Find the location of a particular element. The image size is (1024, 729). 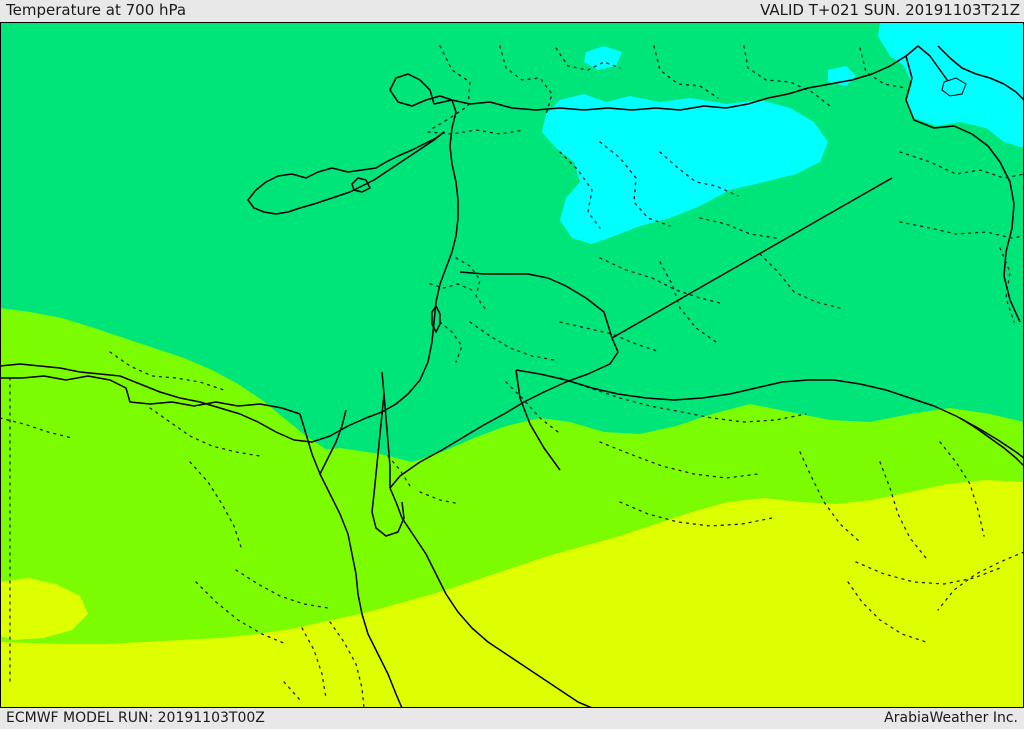

brand-label: ArabiaWeather Inc. is located at coordinates (951, 718).